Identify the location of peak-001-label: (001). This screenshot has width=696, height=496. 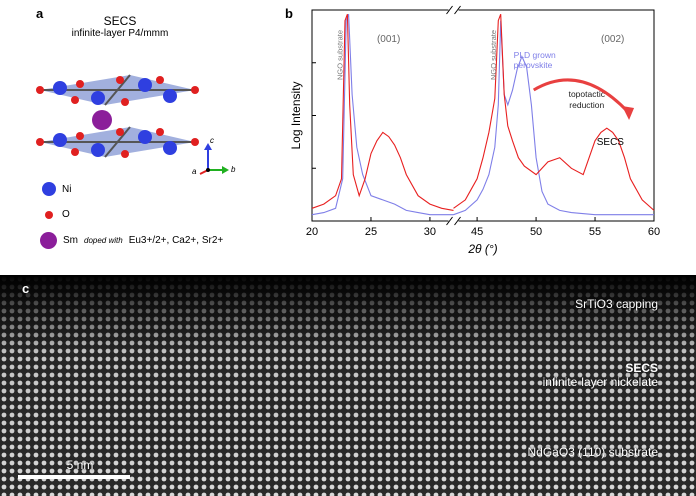
(388, 39).